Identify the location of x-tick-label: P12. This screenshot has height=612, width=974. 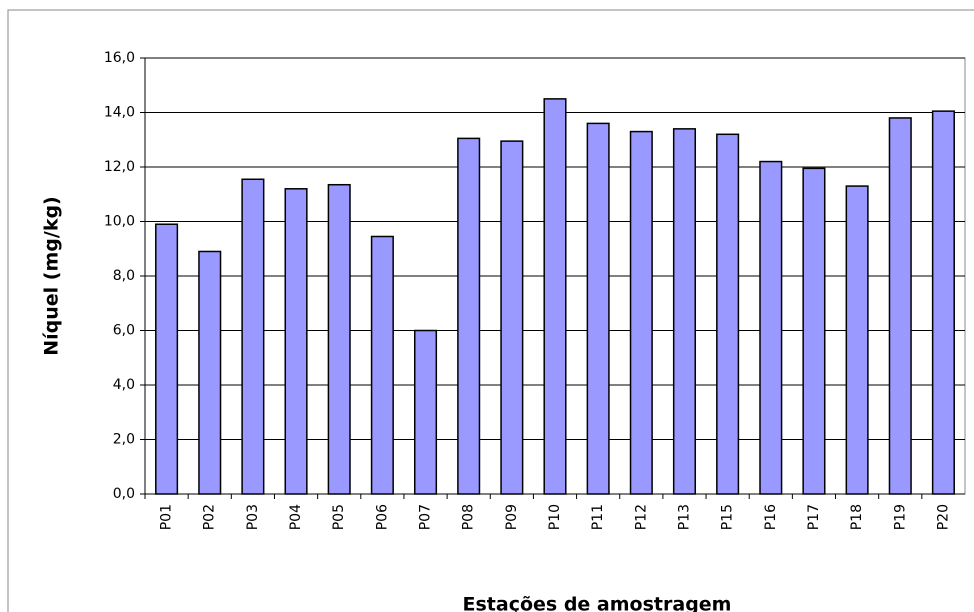
(641, 517).